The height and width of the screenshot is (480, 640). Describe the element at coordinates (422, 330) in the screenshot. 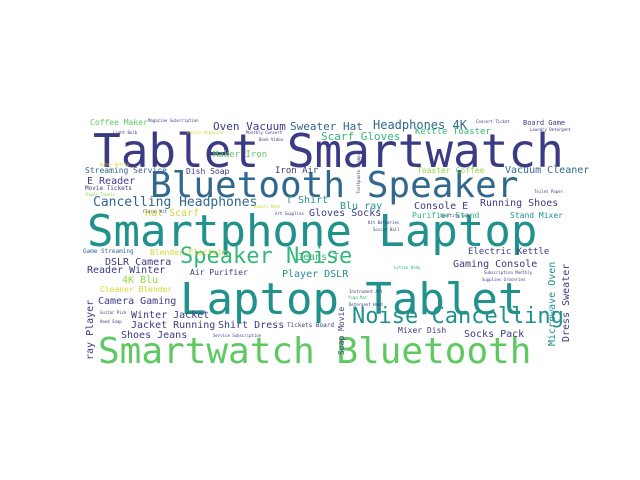

I see `word: Mixer Dish` at that location.